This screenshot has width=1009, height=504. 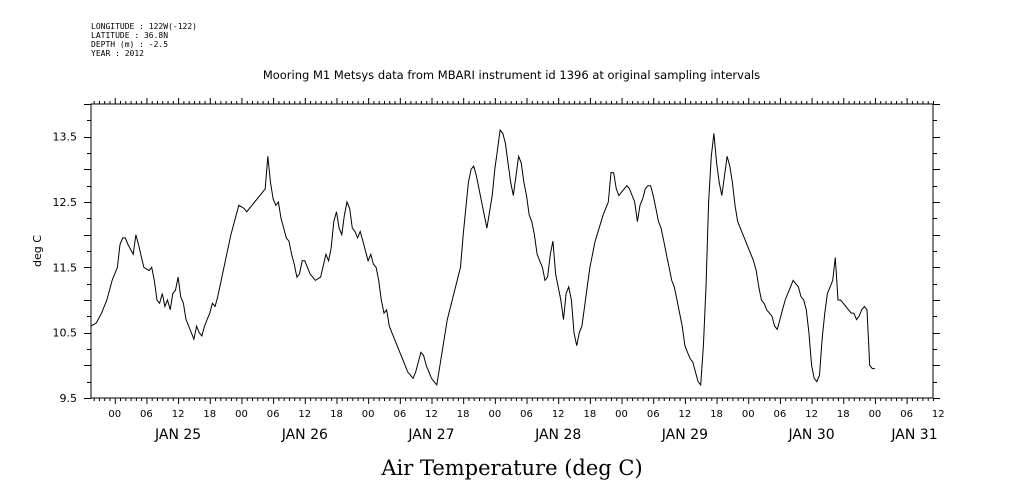 What do you see at coordinates (130, 44) in the screenshot?
I see `depth-text: DEPTH (m) : -2.5` at bounding box center [130, 44].